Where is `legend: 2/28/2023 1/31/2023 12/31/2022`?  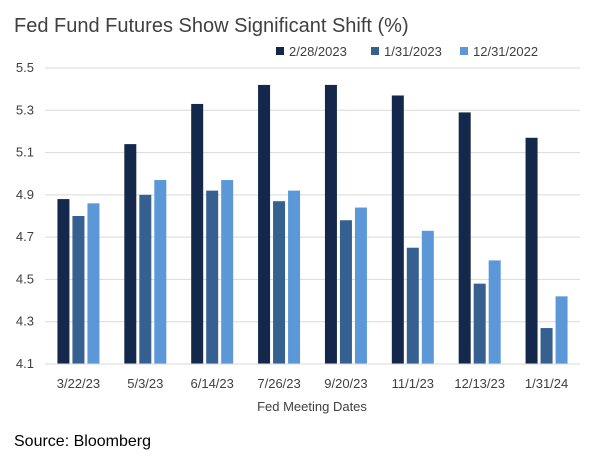
legend: 2/28/2023 1/31/2023 12/31/2022 is located at coordinates (407, 51).